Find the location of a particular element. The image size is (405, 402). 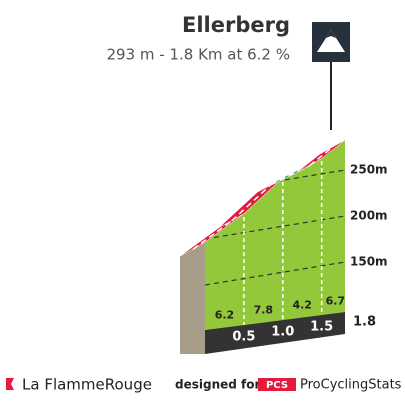

mountain-icon is located at coordinates (331, 41).